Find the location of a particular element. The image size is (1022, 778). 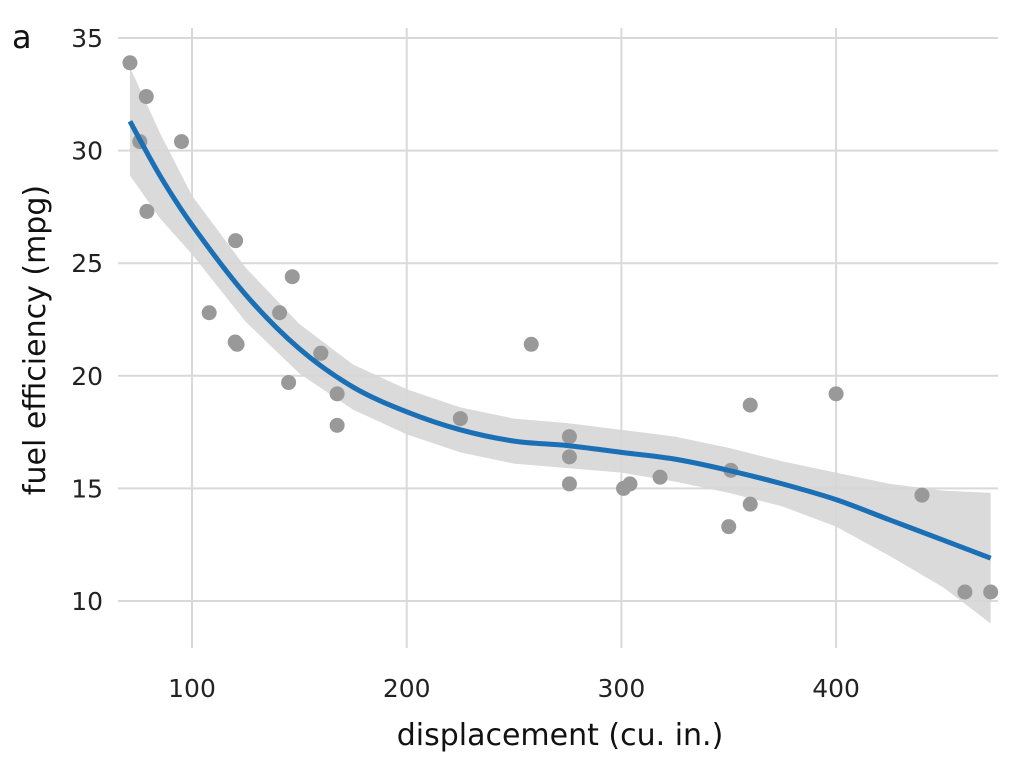

x-tick-label: 100 is located at coordinates (192, 688).